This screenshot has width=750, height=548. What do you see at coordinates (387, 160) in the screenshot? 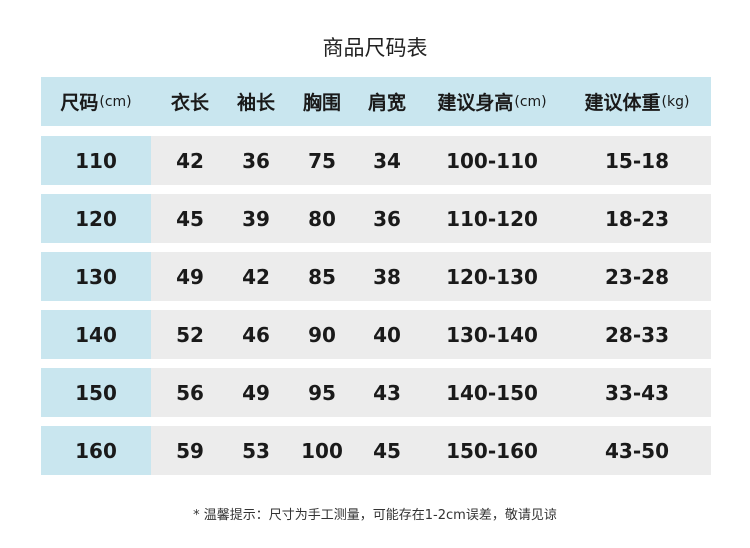
I see `table-cell: 34` at bounding box center [387, 160].